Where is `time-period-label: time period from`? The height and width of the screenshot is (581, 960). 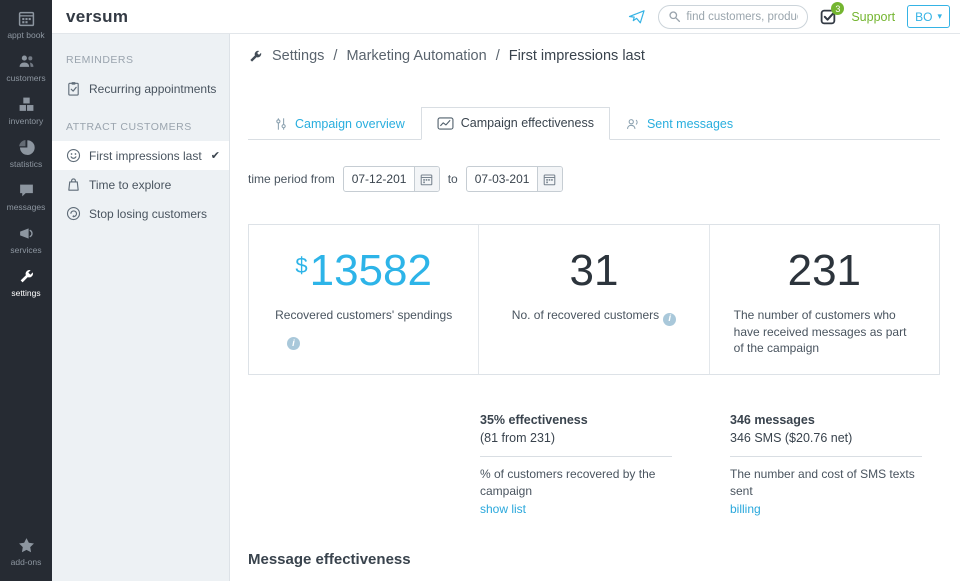 time-period-label: time period from is located at coordinates (291, 179).